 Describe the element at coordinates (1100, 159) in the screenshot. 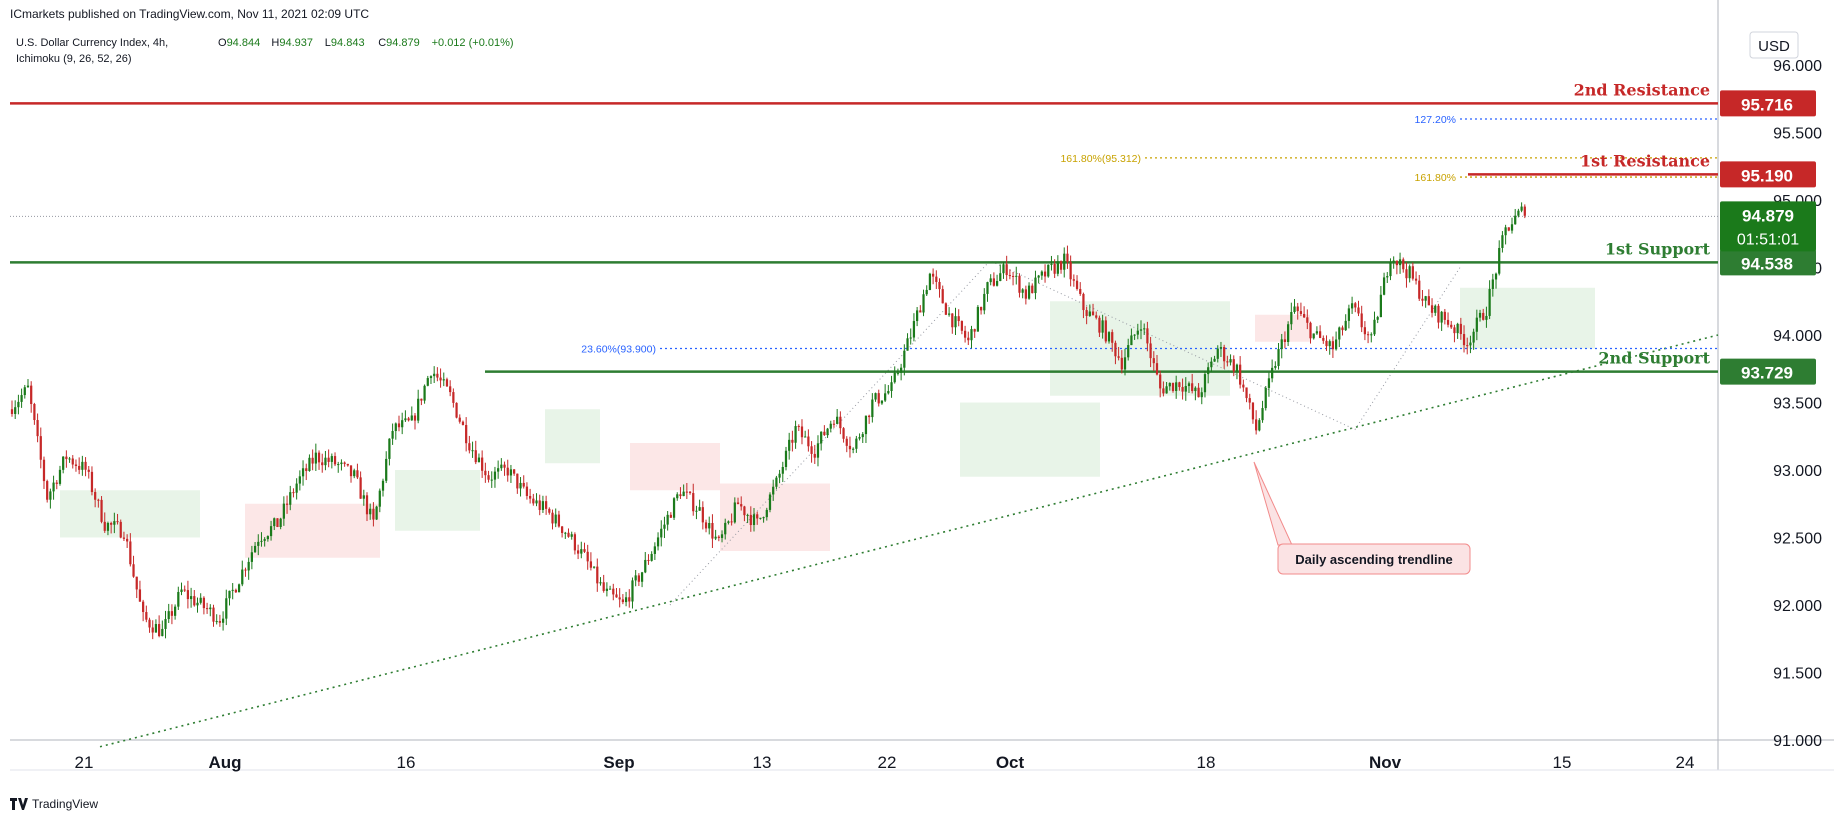

I see `fib-label-1: 161.80%(95.312)` at that location.